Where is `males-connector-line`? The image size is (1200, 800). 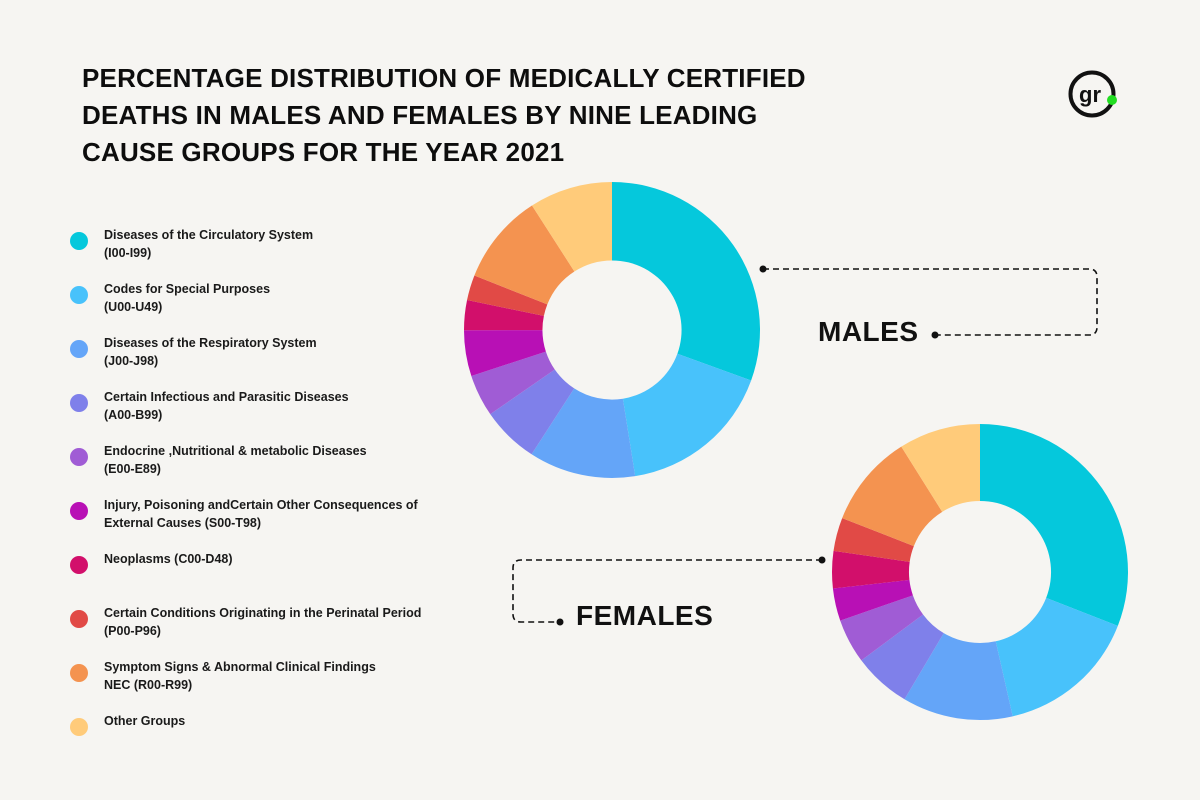 males-connector-line is located at coordinates (930, 302).